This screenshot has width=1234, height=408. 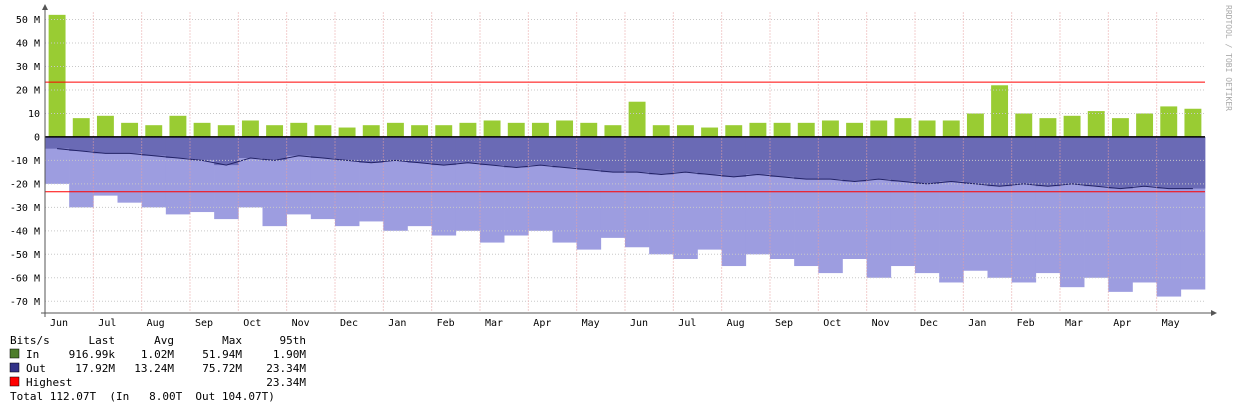 What do you see at coordinates (28, 20) in the screenshot?
I see `y-tick-label: 50 M` at bounding box center [28, 20].